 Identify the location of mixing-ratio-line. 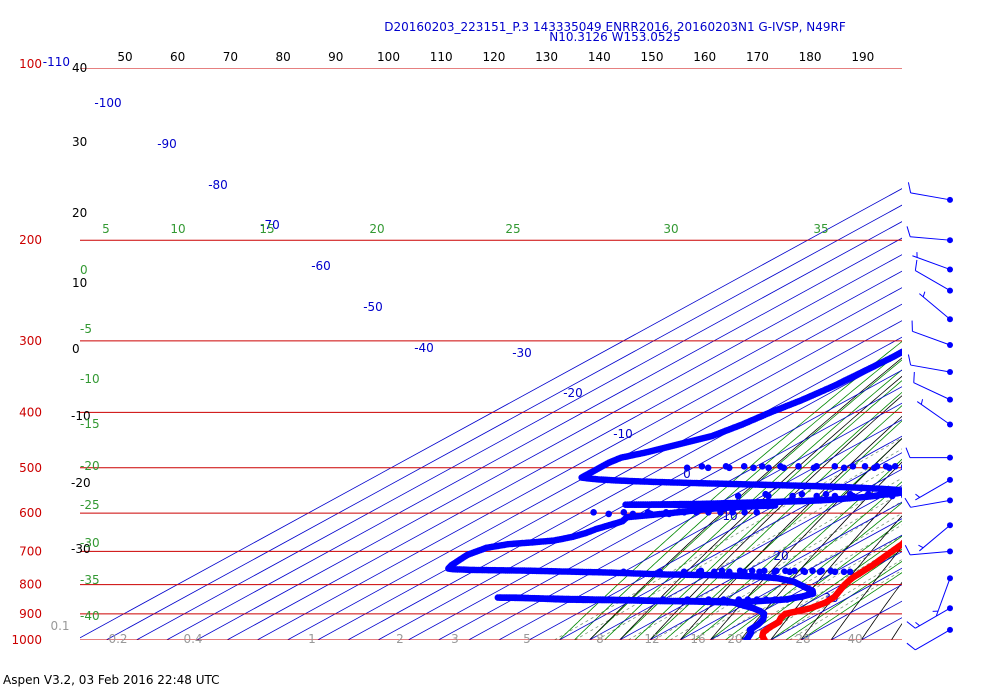
(738, 544).